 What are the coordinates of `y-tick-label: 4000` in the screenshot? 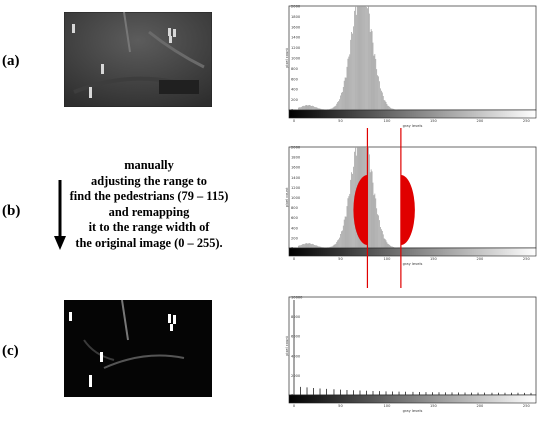 It's located at (296, 356).